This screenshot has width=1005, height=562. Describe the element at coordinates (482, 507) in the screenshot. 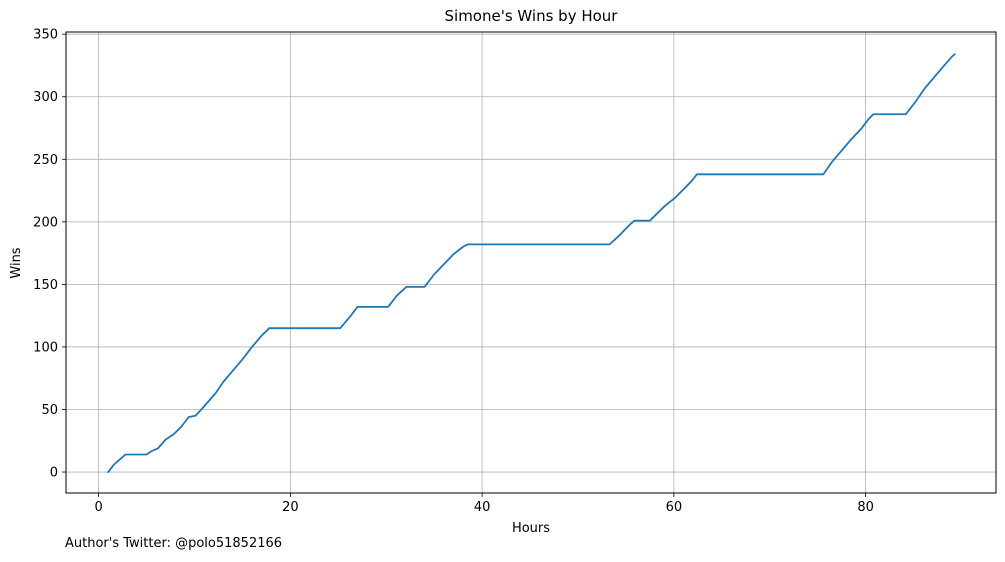

I see `x-tick-label: 40` at that location.